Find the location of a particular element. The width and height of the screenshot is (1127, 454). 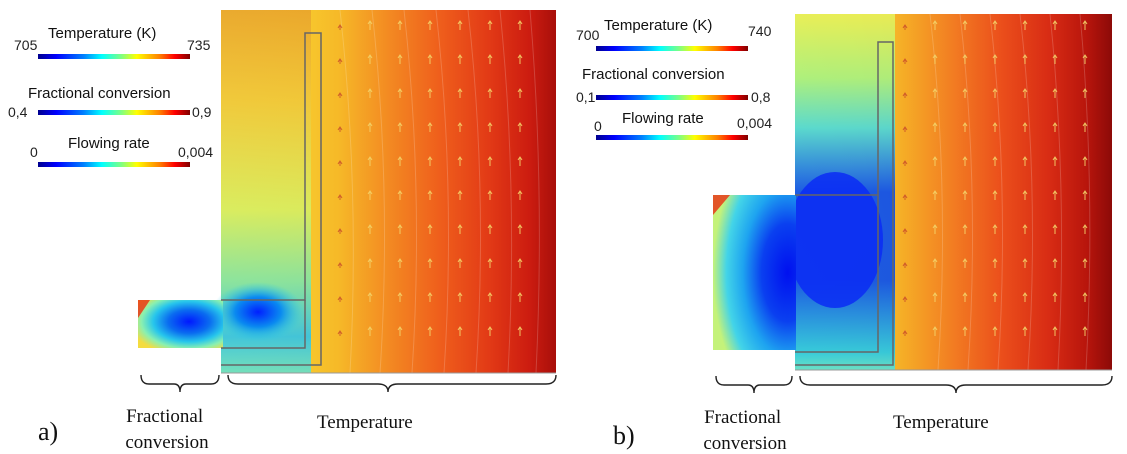

panel-label-b: b) is located at coordinates (624, 435).